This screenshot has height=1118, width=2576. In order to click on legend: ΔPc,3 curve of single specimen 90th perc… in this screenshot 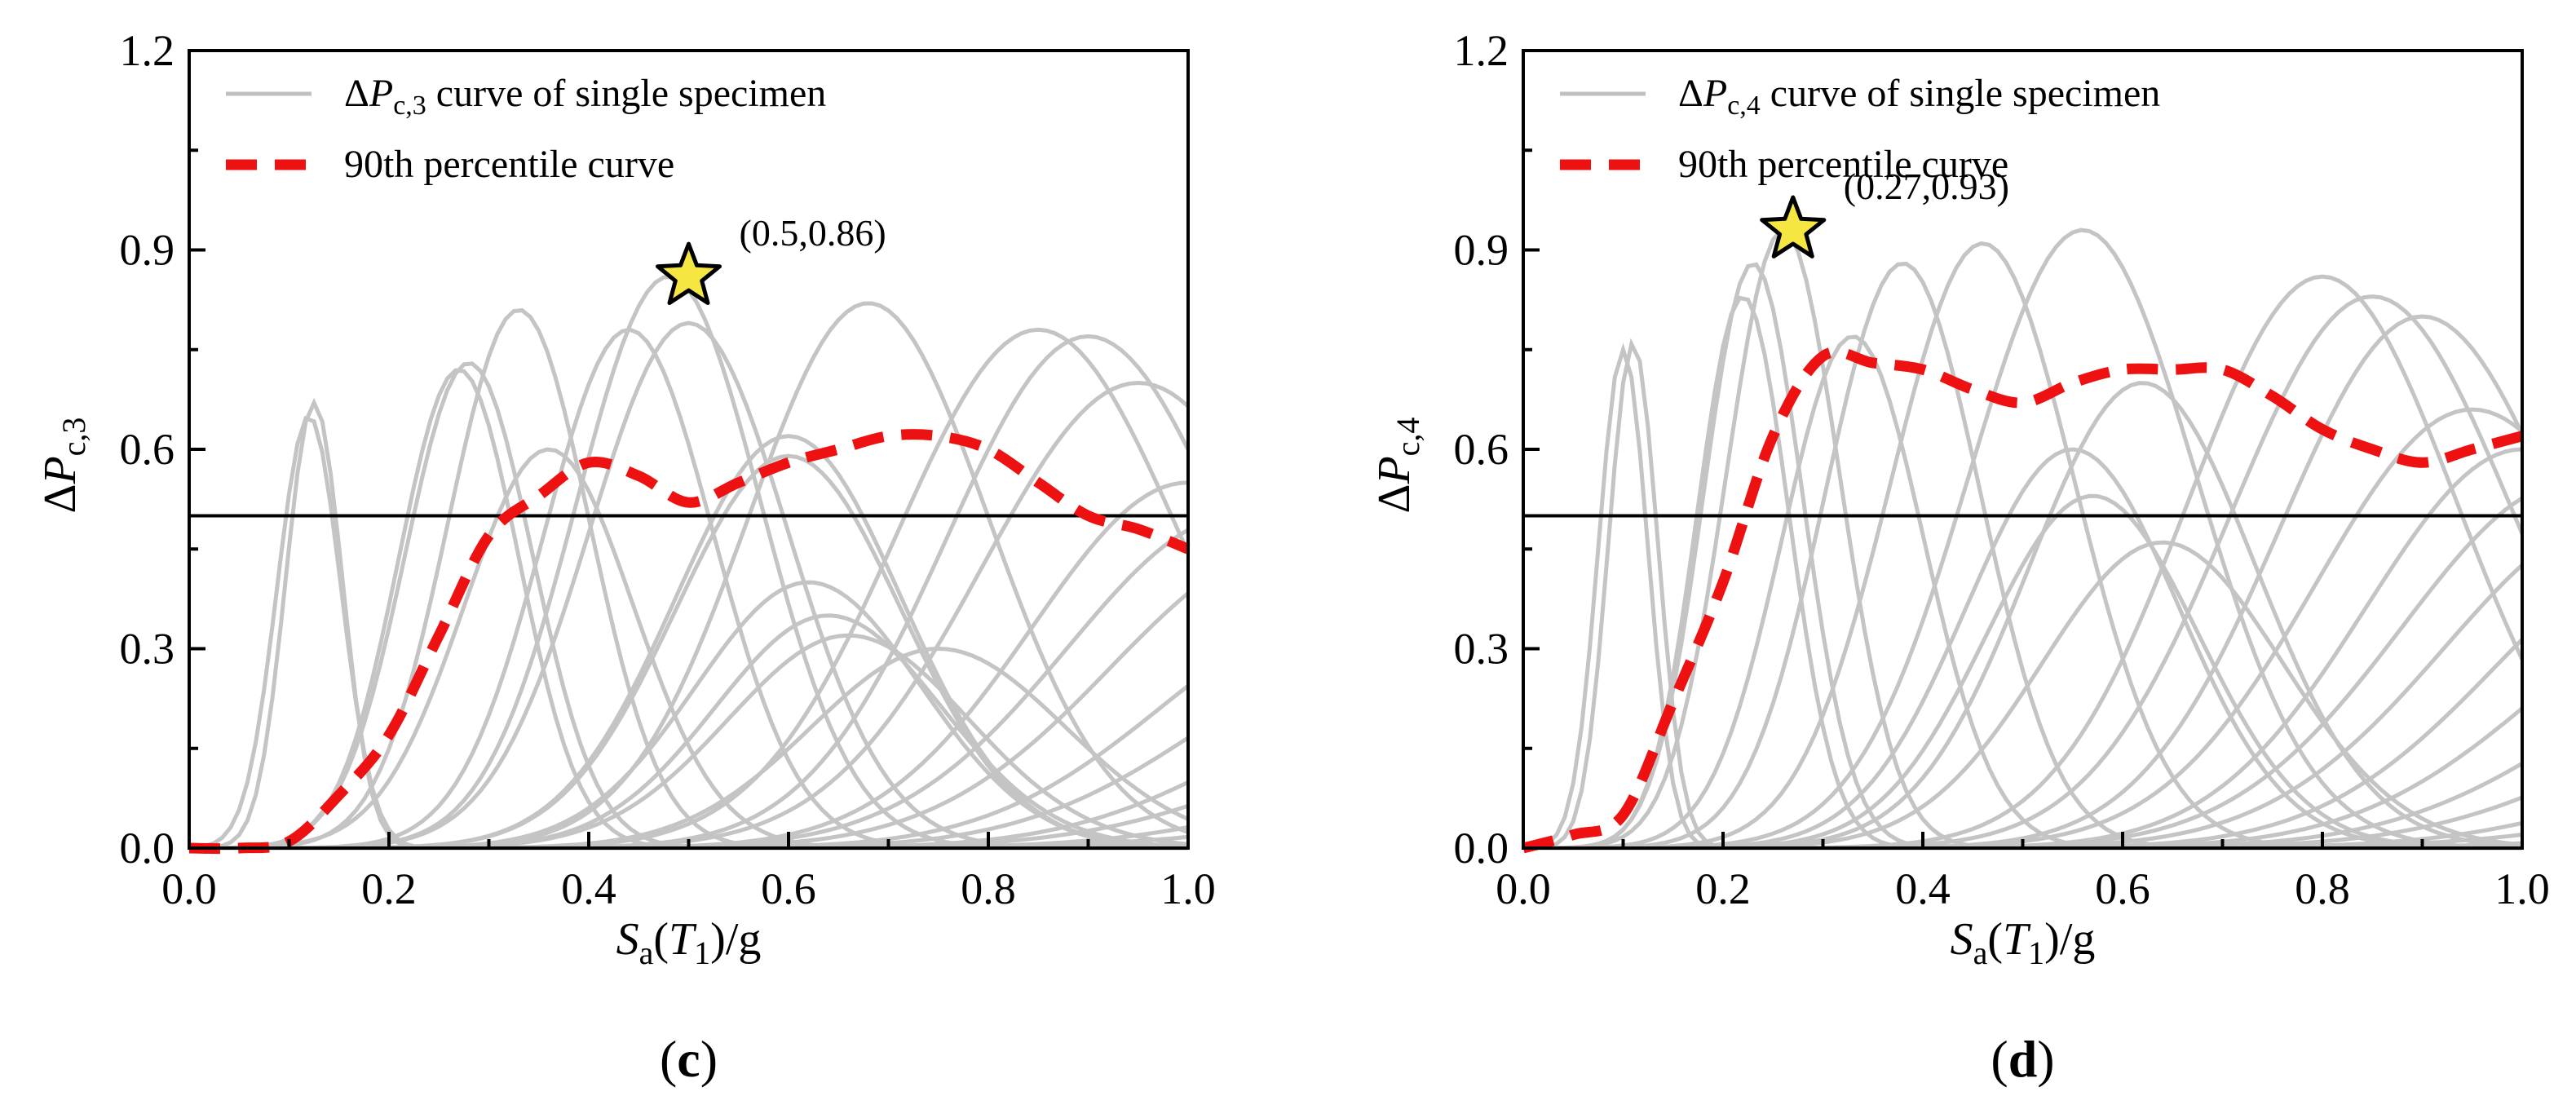, I will do `click(526, 129)`.